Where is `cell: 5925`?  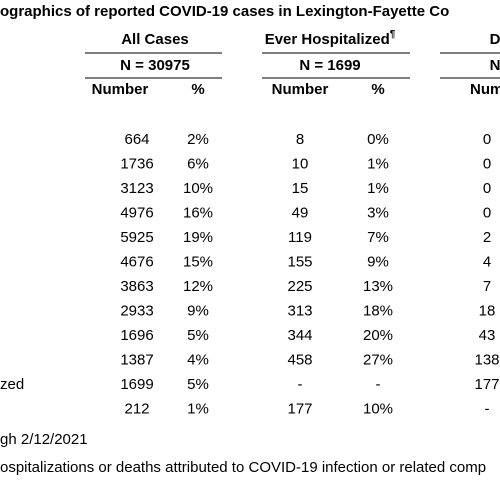
cell: 5925 is located at coordinates (136, 237).